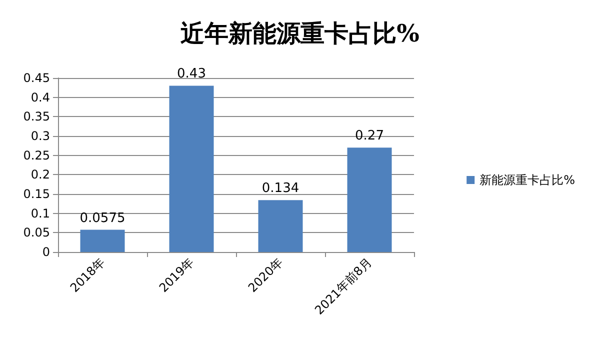  What do you see at coordinates (36, 155) in the screenshot?
I see `y-tick-label: 0.25` at bounding box center [36, 155].